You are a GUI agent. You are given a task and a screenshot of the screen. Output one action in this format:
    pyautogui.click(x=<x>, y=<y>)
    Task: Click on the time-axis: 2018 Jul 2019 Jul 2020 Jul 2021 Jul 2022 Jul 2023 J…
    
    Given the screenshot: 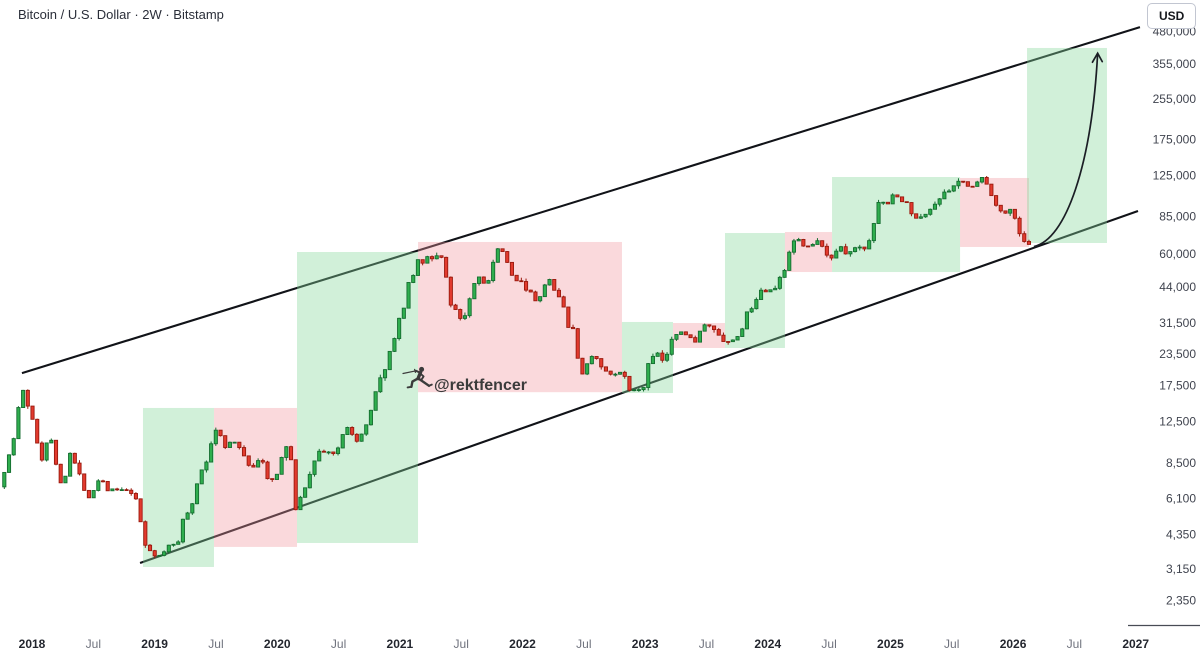 What is the action you would take?
    pyautogui.click(x=584, y=644)
    